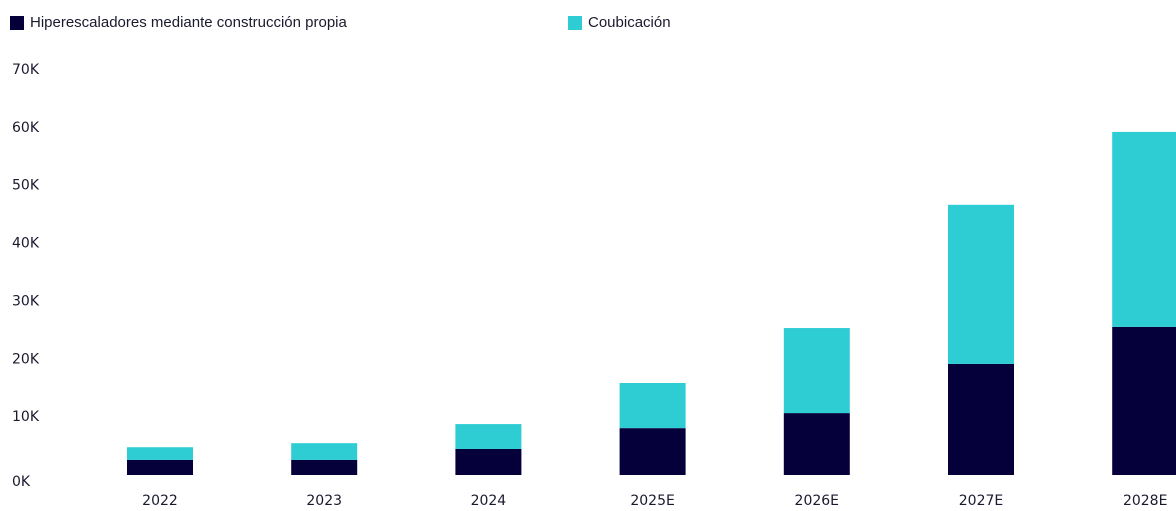 The width and height of the screenshot is (1176, 511). What do you see at coordinates (160, 501) in the screenshot?
I see `x-tick-label: 2022` at bounding box center [160, 501].